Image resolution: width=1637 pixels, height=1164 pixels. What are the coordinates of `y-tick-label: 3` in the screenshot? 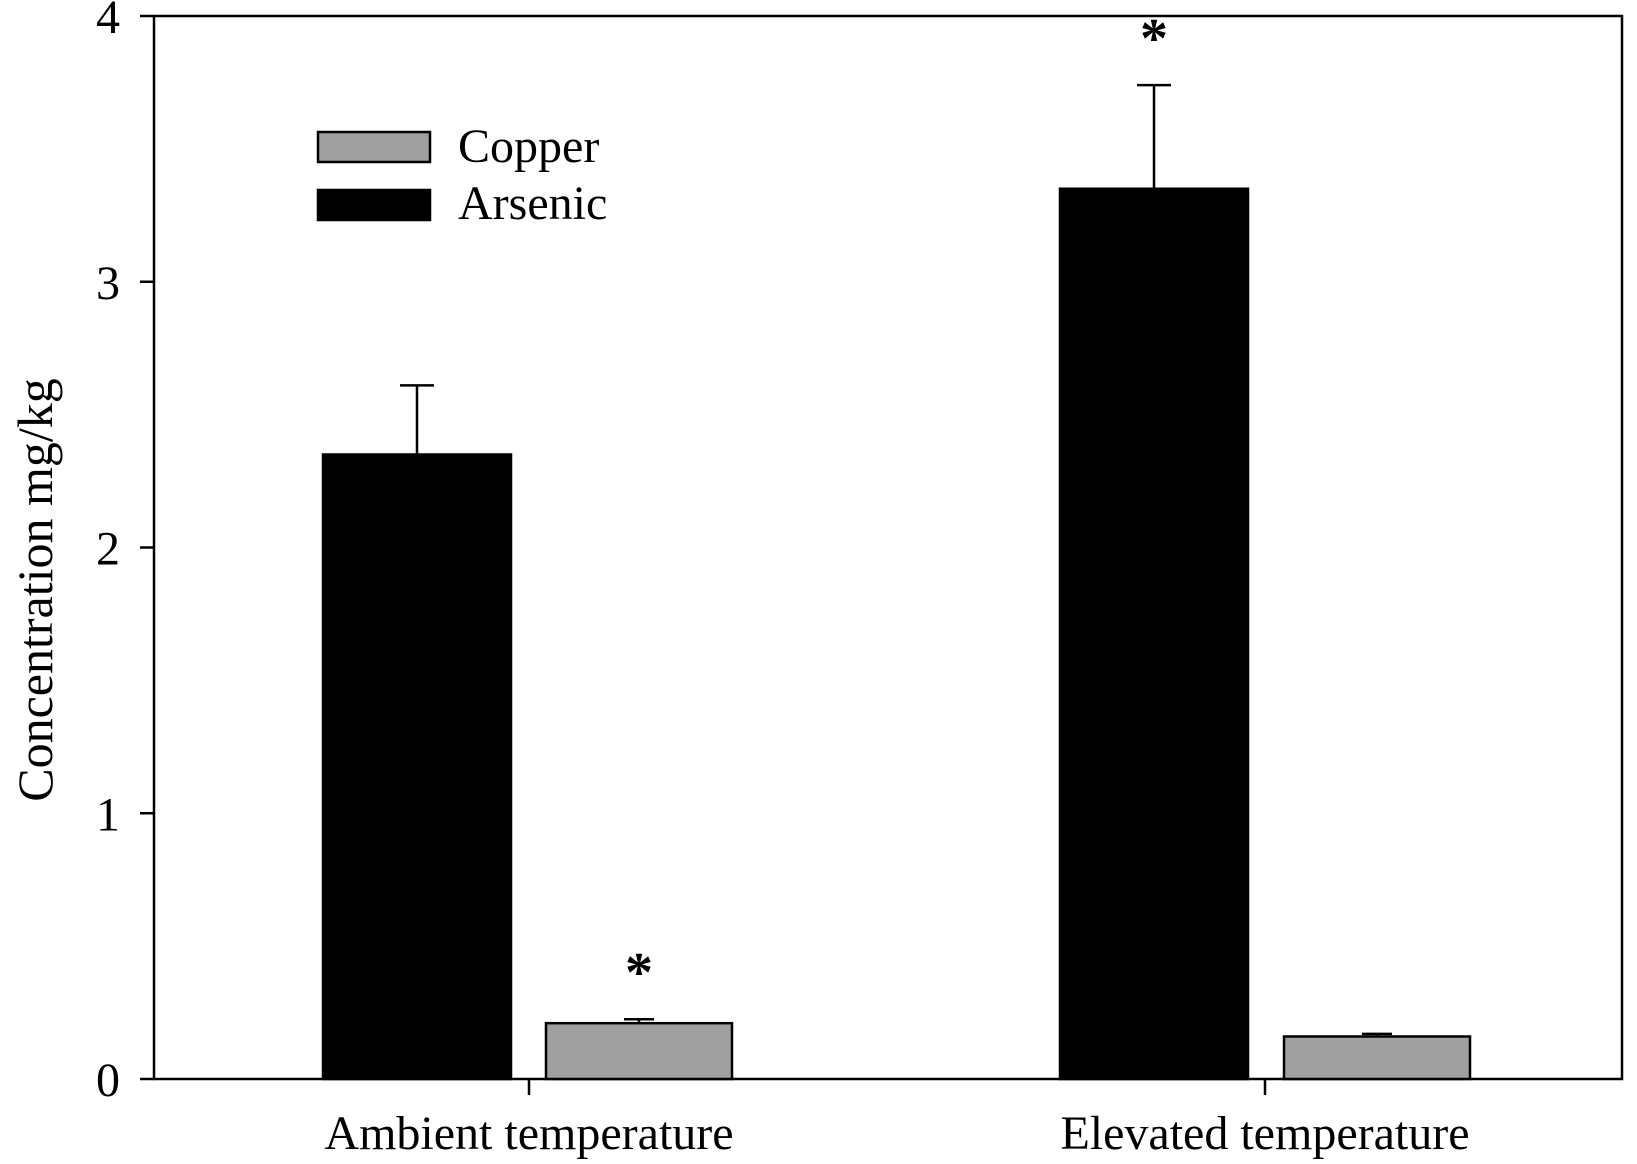 It's located at (108, 283).